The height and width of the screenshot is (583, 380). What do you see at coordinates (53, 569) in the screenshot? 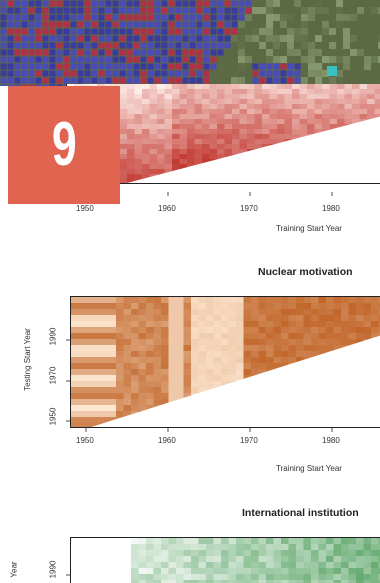
I see `y-tick-1990-institutions: 1990` at bounding box center [53, 569].